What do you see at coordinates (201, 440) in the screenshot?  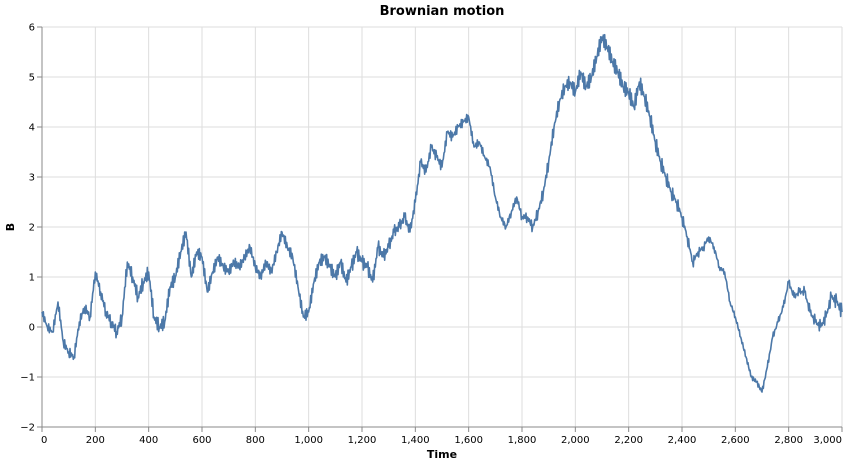 I see `x-tick-label: 600` at bounding box center [201, 440].